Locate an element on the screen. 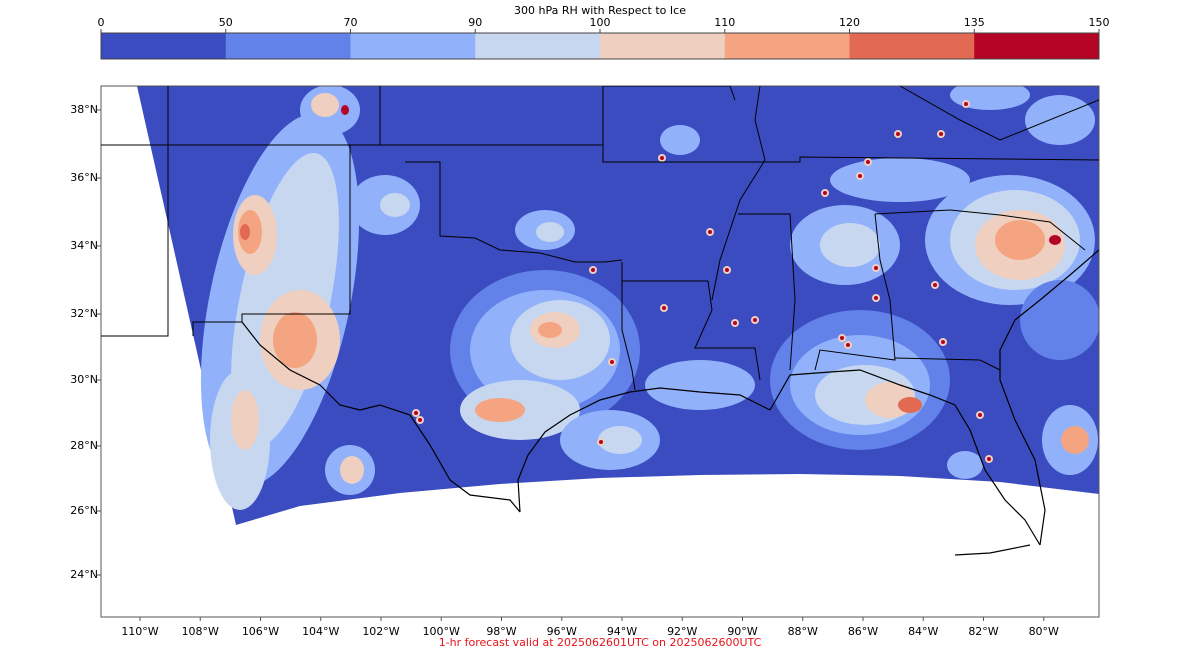 The height and width of the screenshot is (650, 1200). rh-area-gulf-coast-tx-core is located at coordinates (500, 410).